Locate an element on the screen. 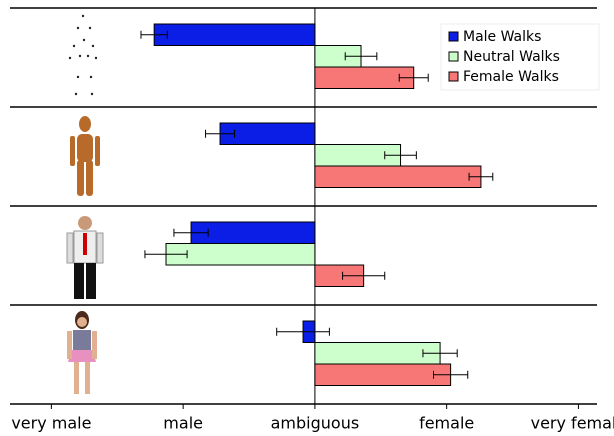 This screenshot has width=614, height=436. mannequin-figure is located at coordinates (85, 156).